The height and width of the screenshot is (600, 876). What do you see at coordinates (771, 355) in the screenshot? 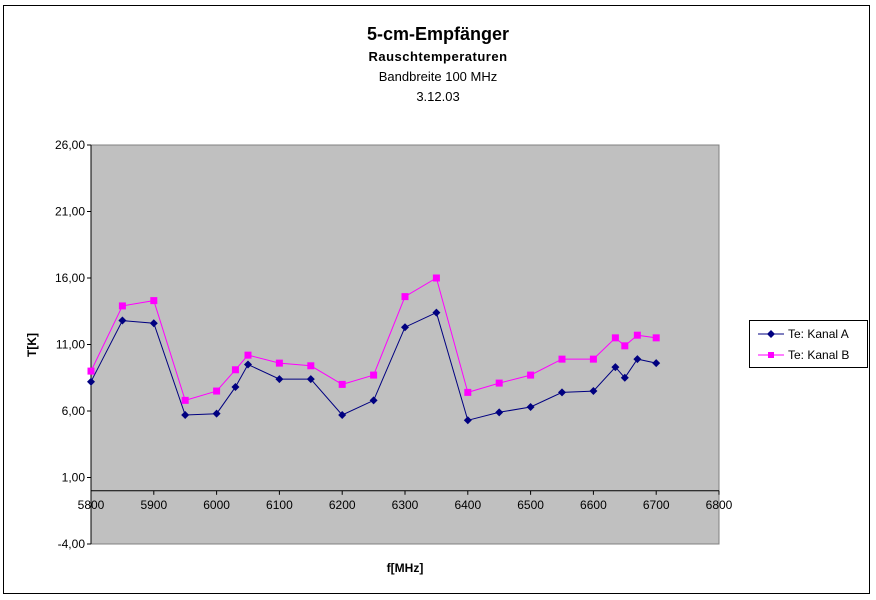
I see `legend-swatch-kanal-b` at bounding box center [771, 355].